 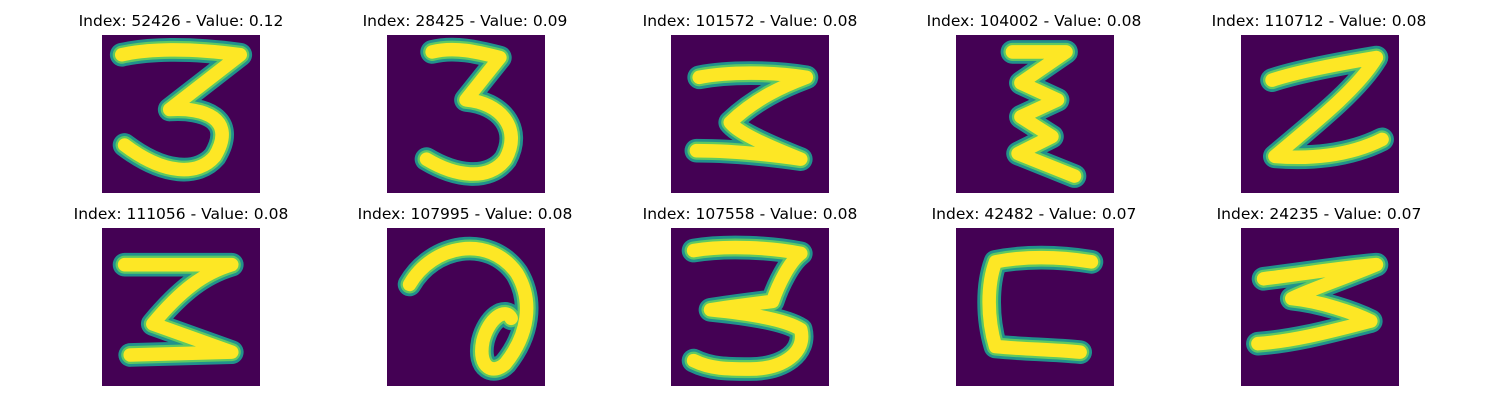 What do you see at coordinates (750, 21) in the screenshot?
I see `panel-title: Index: 101572 - Value: 0.08` at bounding box center [750, 21].